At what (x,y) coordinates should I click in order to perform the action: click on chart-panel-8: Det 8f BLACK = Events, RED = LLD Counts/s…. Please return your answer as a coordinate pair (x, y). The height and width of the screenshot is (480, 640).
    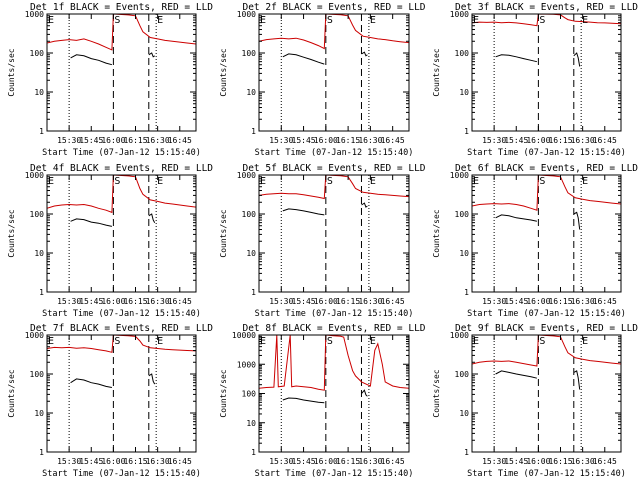
    Looking at the image, I should click on (322, 401).